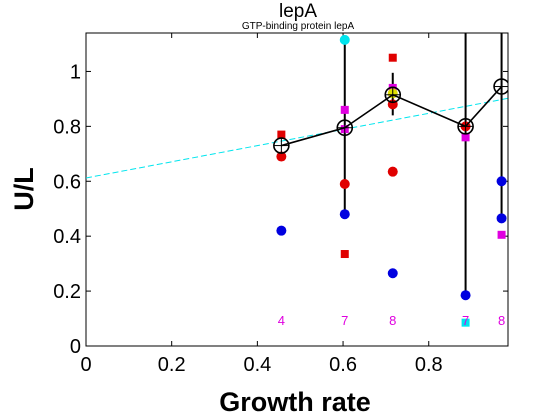 This screenshot has width=560, height=420. I want to click on chart-subtitle: GTP-binding protein lepA, so click(298, 26).